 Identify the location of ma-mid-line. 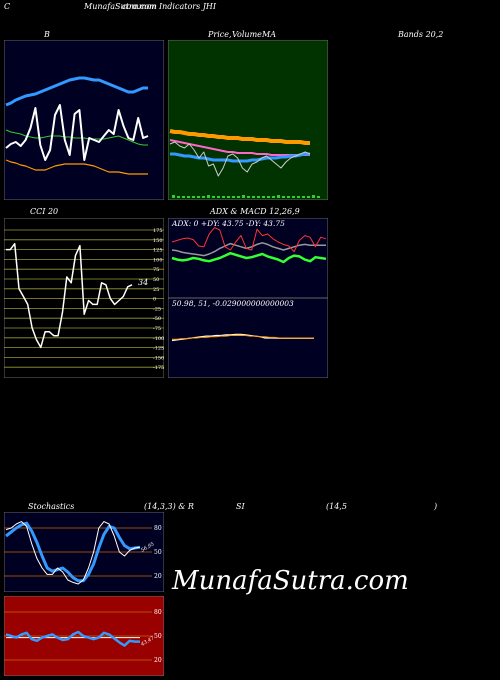
(239, 147).